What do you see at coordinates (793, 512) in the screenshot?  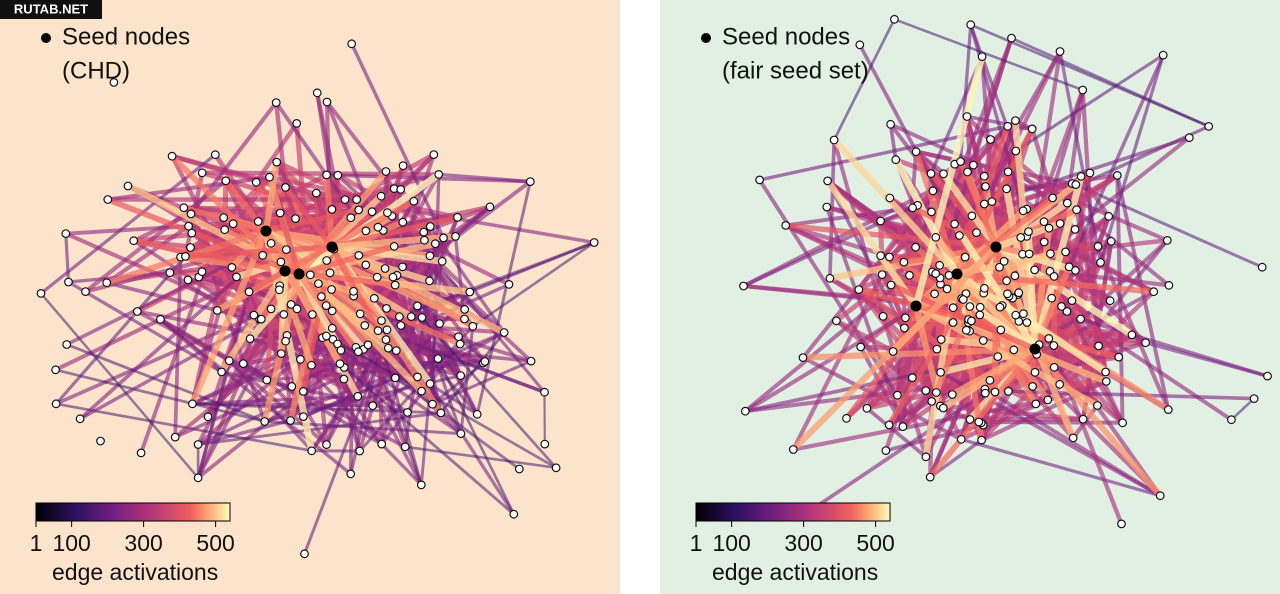 I see `colorbar` at bounding box center [793, 512].